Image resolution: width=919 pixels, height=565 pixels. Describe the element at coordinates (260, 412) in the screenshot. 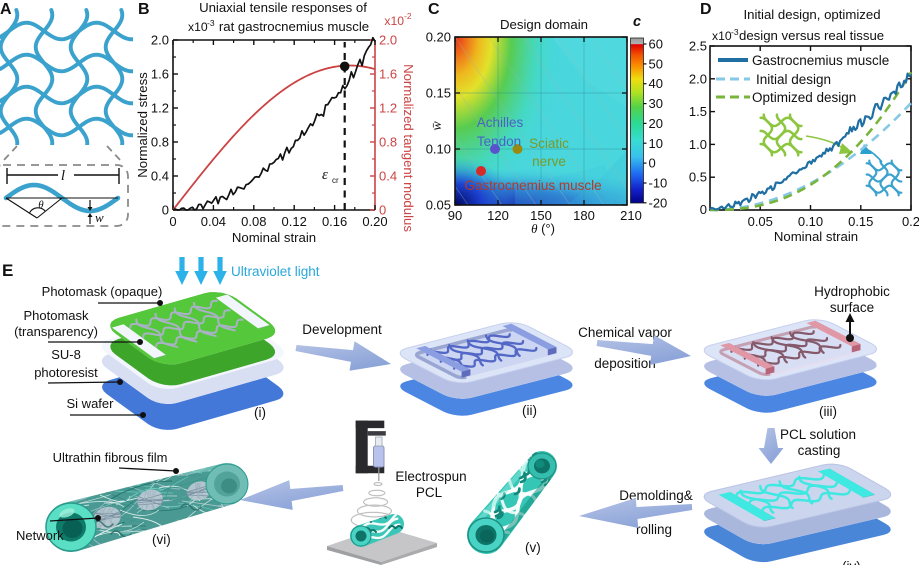

I see `svg-text: (i)` at that location.